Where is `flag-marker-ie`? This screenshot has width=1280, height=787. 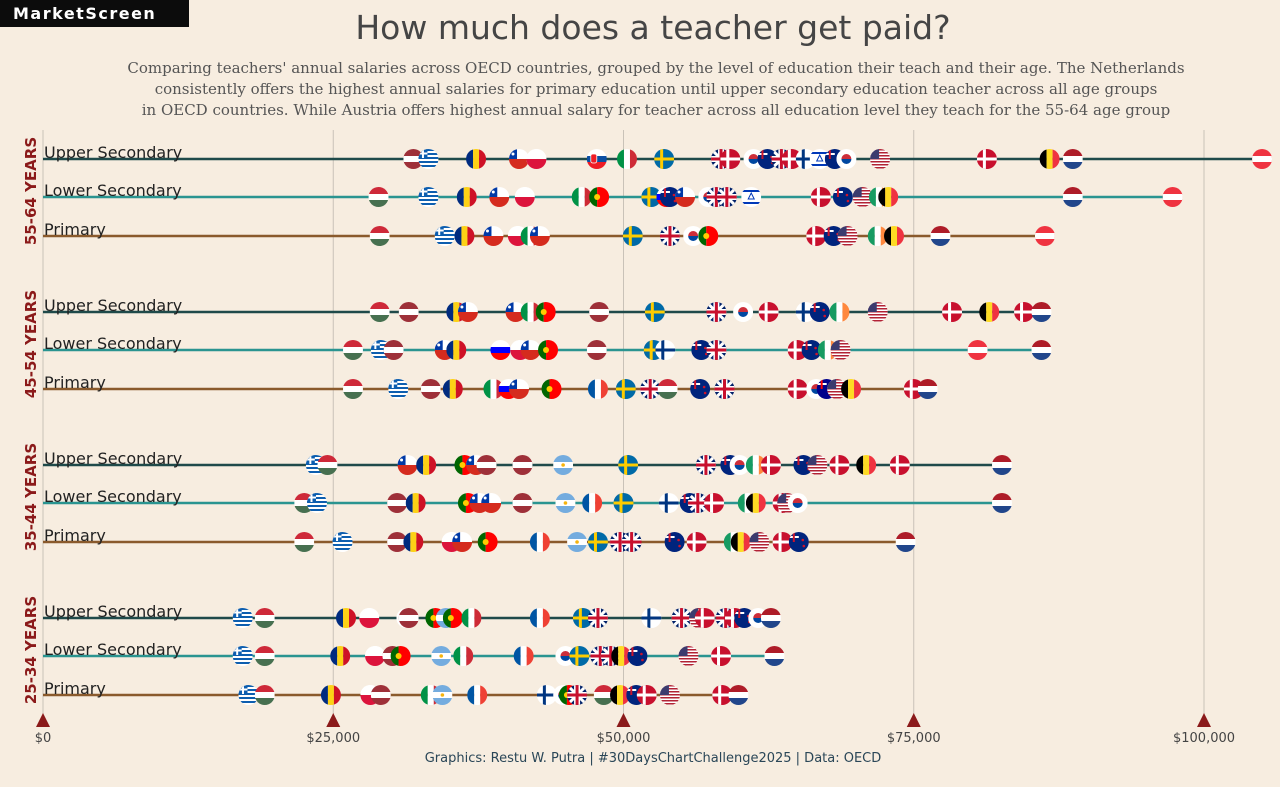
flag-marker-ie is located at coordinates (839, 312).